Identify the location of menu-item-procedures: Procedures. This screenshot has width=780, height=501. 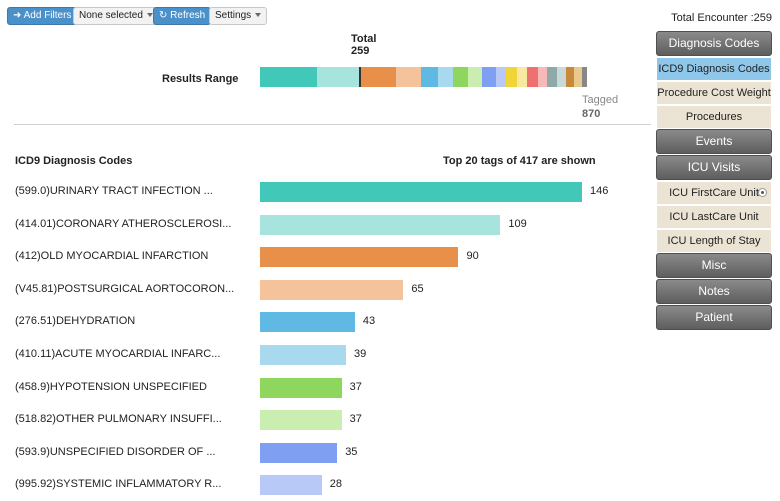
(714, 117).